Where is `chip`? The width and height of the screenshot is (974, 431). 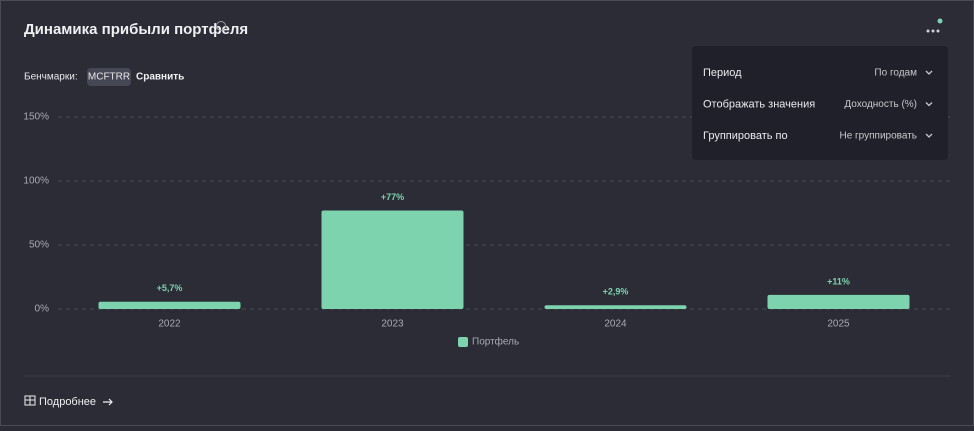
chip is located at coordinates (109, 77).